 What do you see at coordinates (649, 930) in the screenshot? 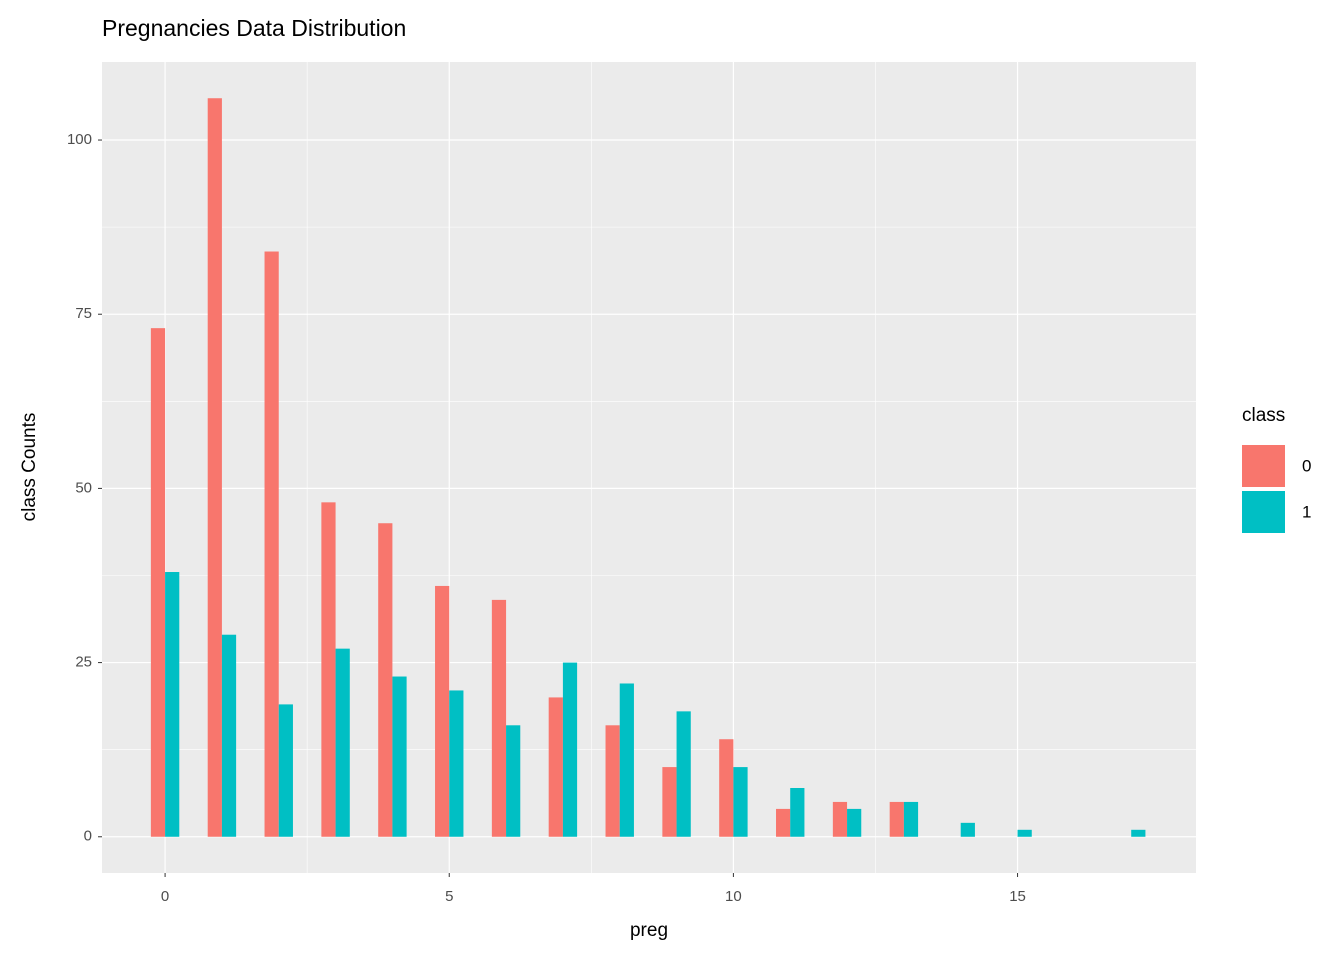
I see `x-axis-title: preg` at bounding box center [649, 930].